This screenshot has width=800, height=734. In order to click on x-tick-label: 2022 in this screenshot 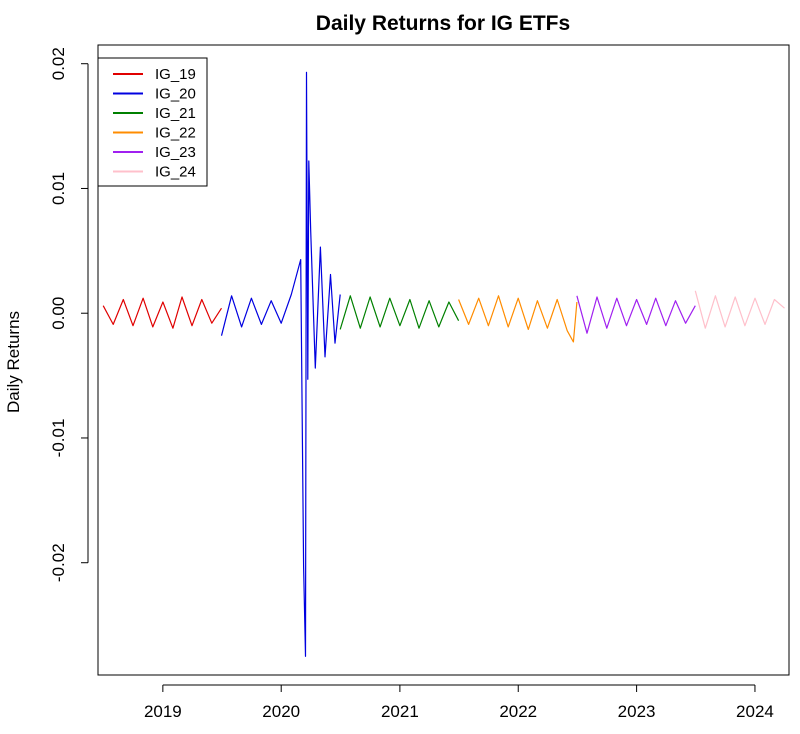, I will do `click(518, 711)`.